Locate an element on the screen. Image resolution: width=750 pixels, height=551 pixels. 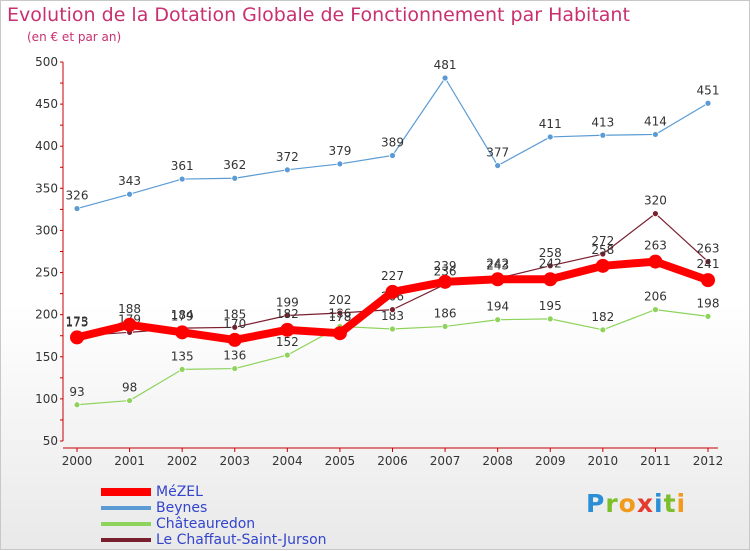
data-label: 451 is located at coordinates (708, 90).